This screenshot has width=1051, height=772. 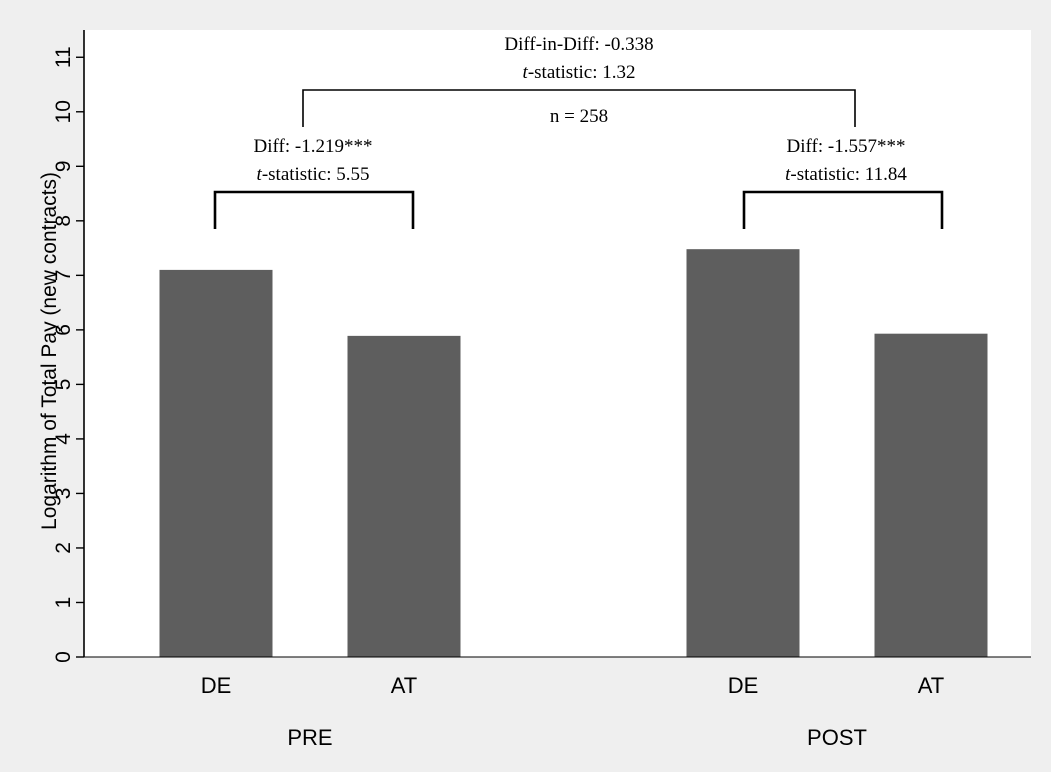 I want to click on y-tick-label: 3, so click(x=63, y=494).